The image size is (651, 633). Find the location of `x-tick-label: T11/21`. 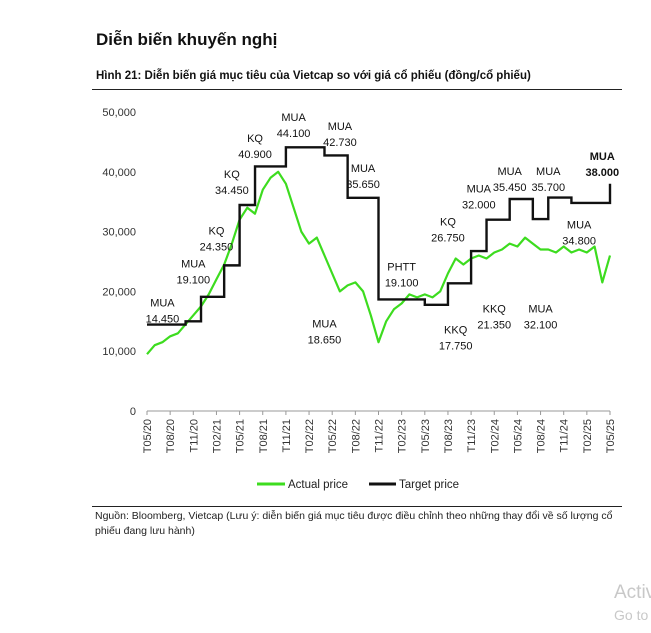

x-tick-label: T11/21 is located at coordinates (287, 435).